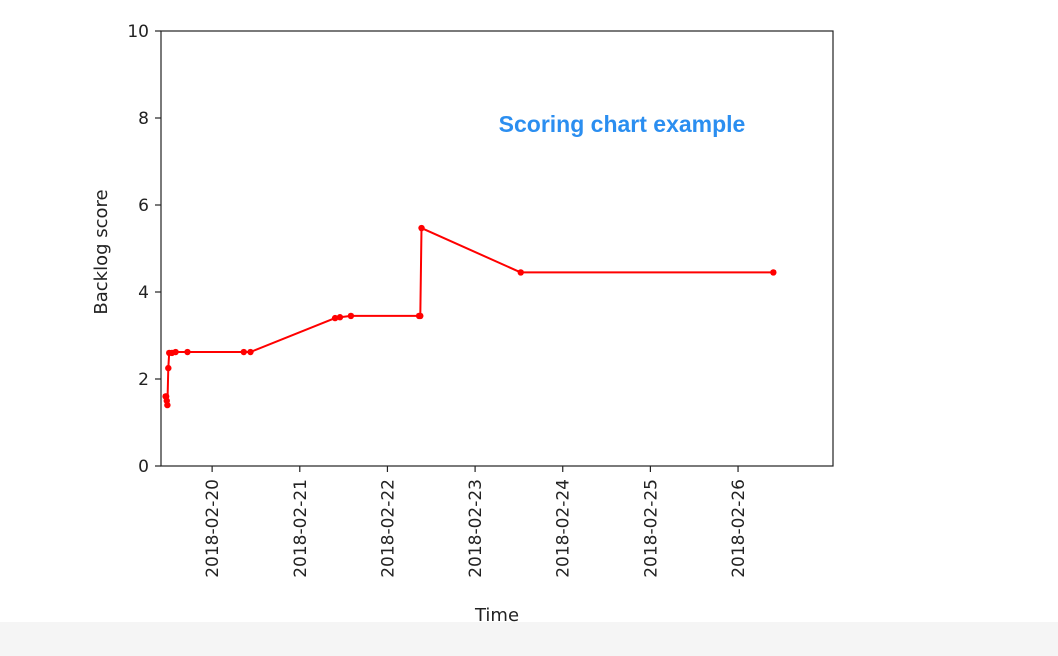  What do you see at coordinates (101, 251) in the screenshot?
I see `y-axis-label: Backlog score` at bounding box center [101, 251].